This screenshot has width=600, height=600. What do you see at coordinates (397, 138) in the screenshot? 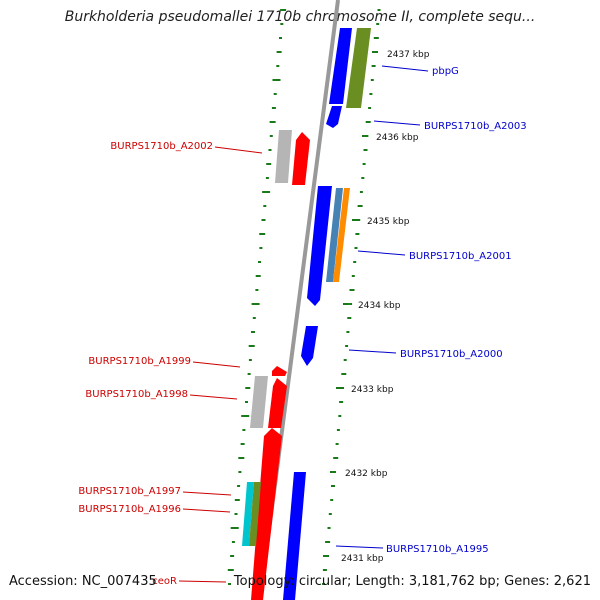
I see `tick-label: 2436 kbp` at bounding box center [397, 138].